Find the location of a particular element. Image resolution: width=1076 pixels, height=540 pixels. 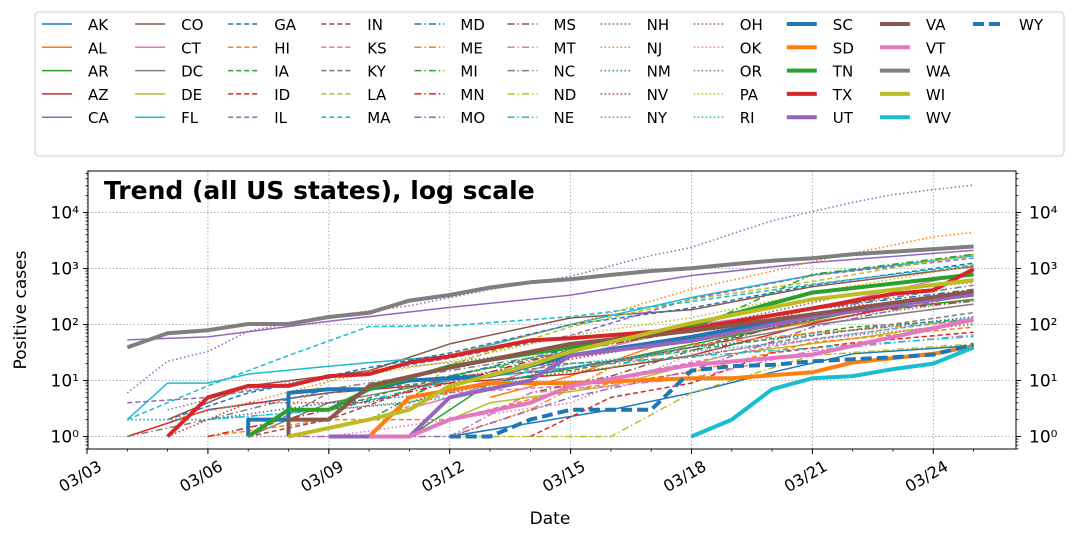

legend-label: NY is located at coordinates (657, 118).